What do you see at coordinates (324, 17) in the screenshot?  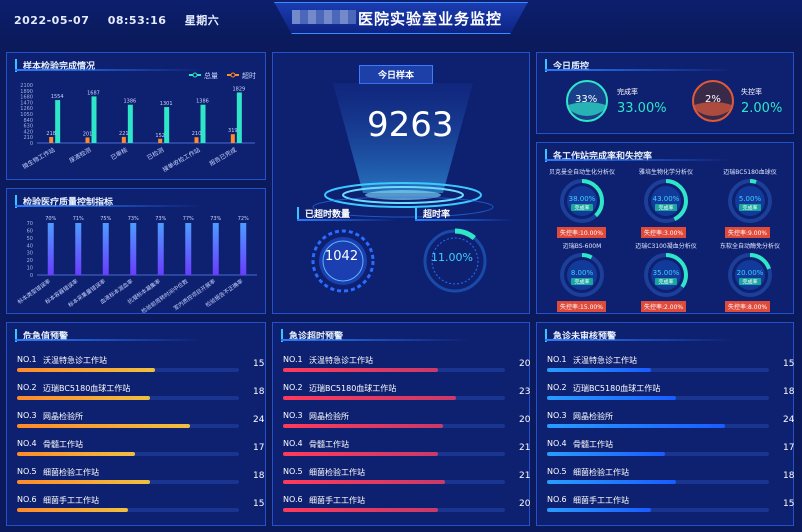 I see `title-redacted-blur` at bounding box center [324, 17].